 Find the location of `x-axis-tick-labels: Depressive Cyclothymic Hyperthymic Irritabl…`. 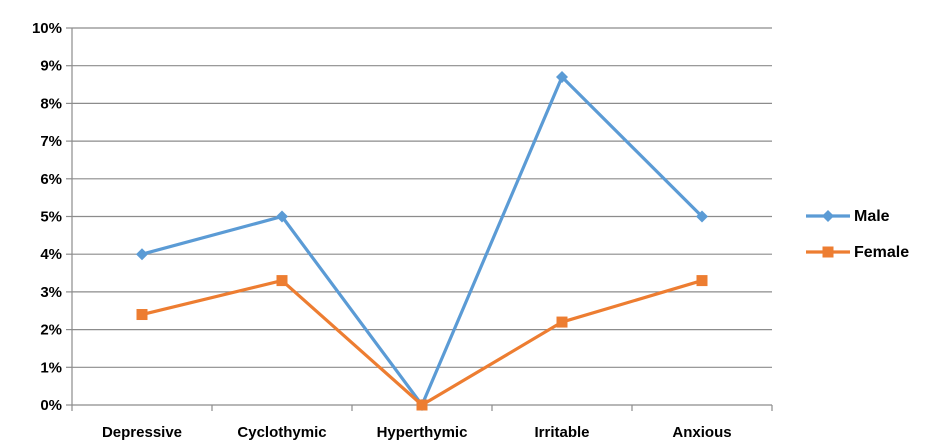

x-axis-tick-labels: Depressive Cyclothymic Hyperthymic Irritabl… is located at coordinates (417, 432).